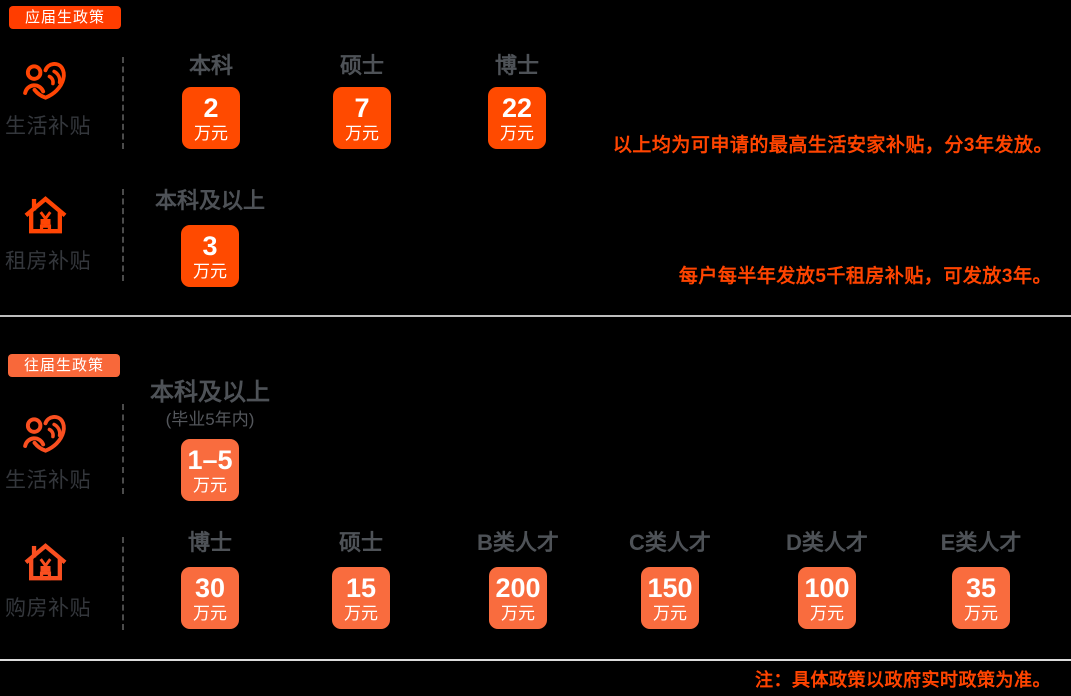 Image resolution: width=1071 pixels, height=696 pixels. I want to click on column-bachelor-and-above: 本科及以上 3 万元, so click(210, 238).